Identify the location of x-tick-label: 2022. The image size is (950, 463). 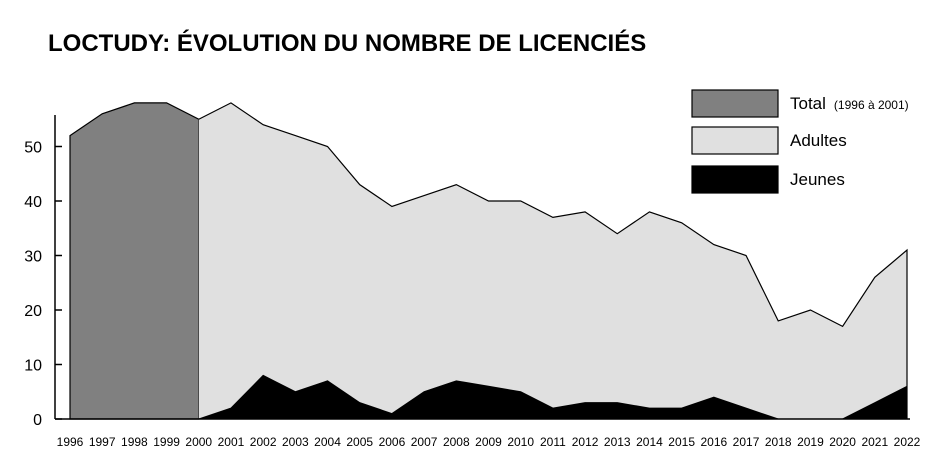
(907, 442).